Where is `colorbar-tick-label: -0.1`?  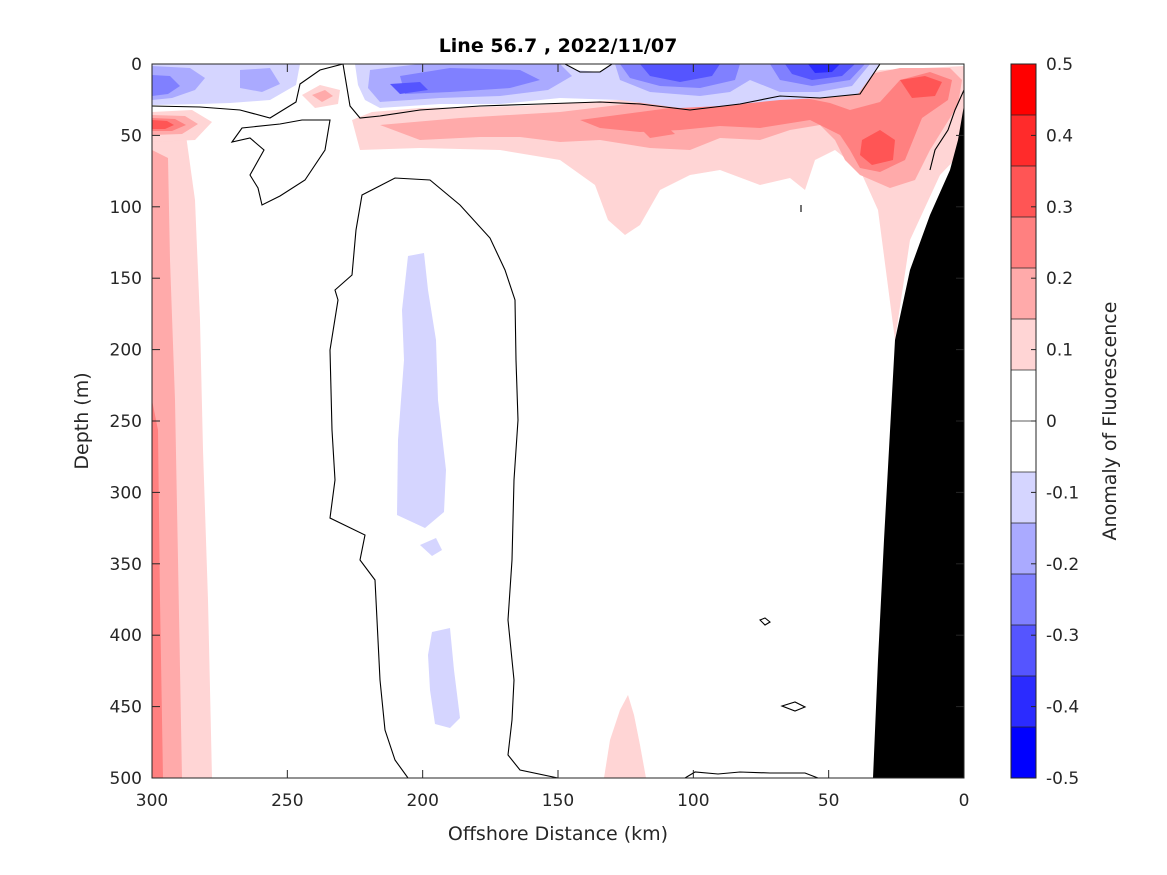
colorbar-tick-label: -0.1 is located at coordinates (1062, 493).